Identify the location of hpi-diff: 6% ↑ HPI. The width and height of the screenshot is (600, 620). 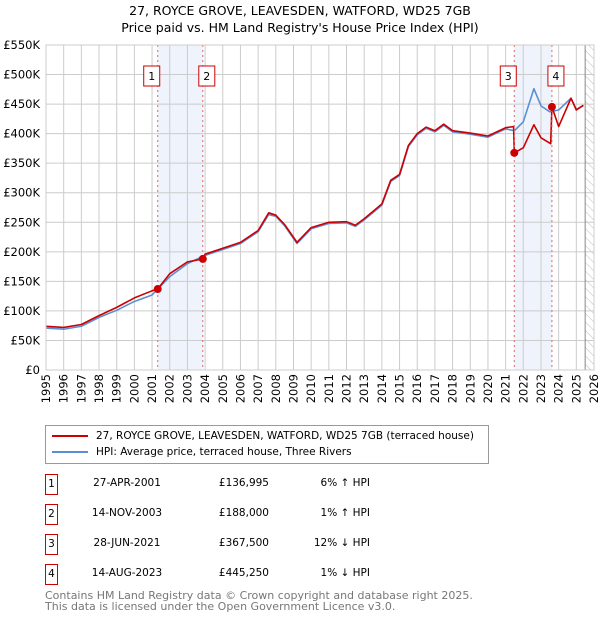
(345, 483).